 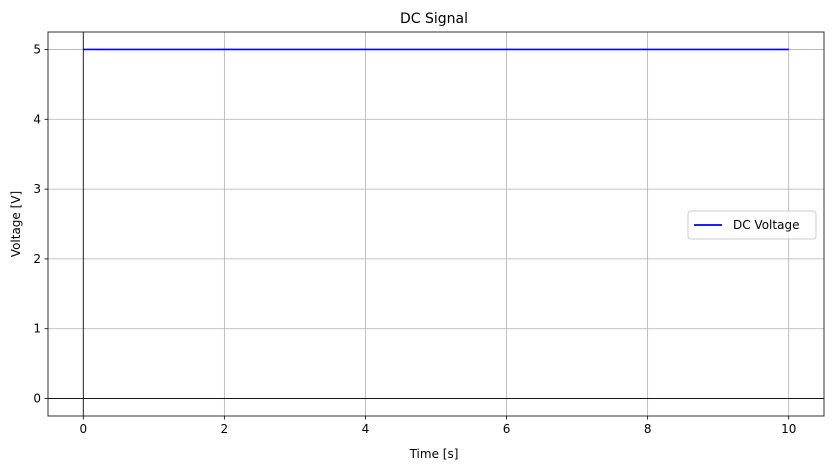 What do you see at coordinates (366, 429) in the screenshot?
I see `x-tick-label-4: 4` at bounding box center [366, 429].